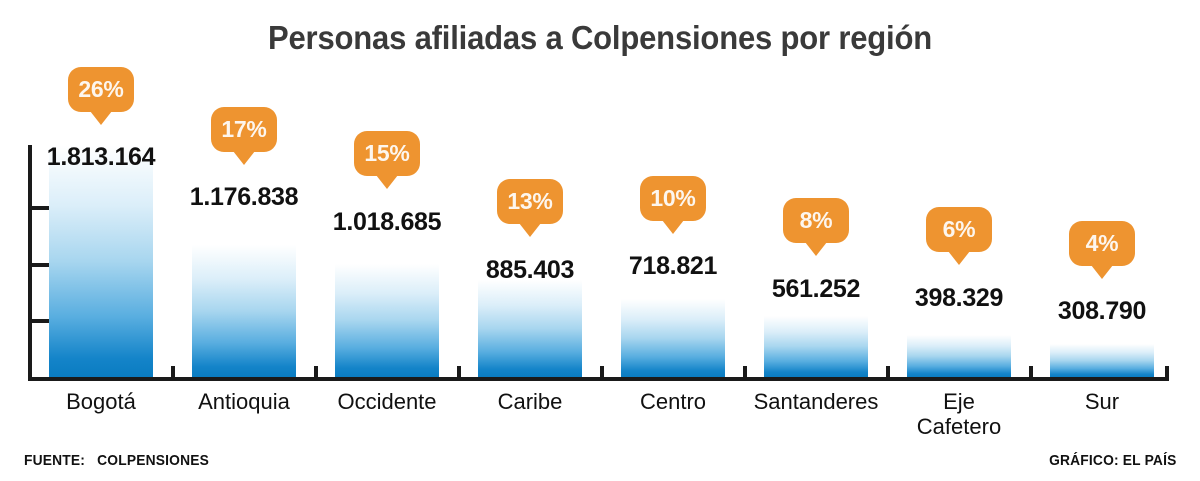 The image size is (1200, 481). Describe the element at coordinates (244, 129) in the screenshot. I see `percent-badge-antioquia-text: 17%` at that location.